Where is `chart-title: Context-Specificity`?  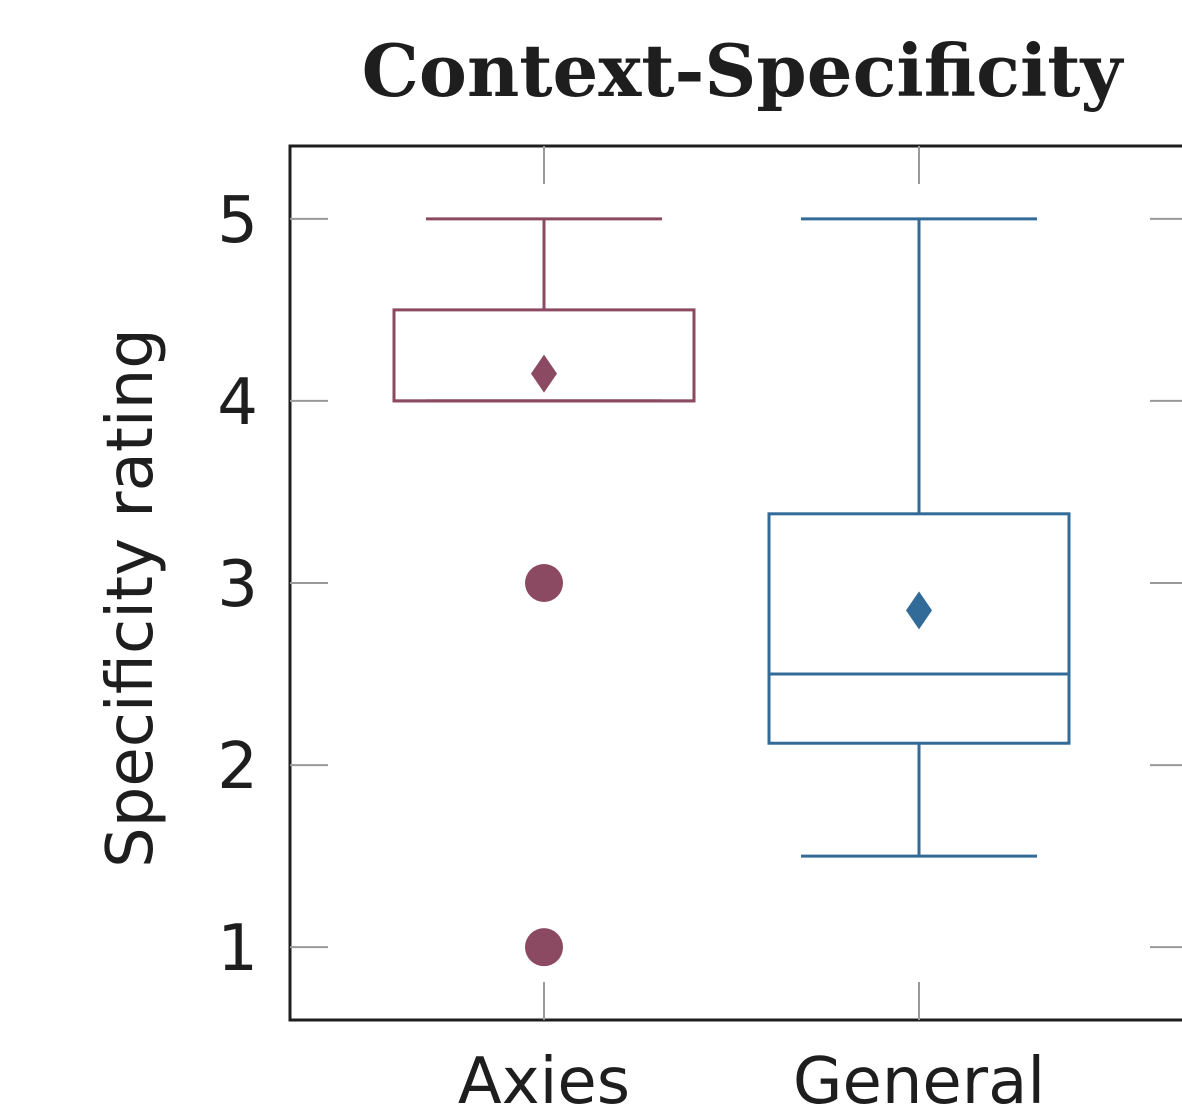 chart-title: Context-Specificity is located at coordinates (743, 70).